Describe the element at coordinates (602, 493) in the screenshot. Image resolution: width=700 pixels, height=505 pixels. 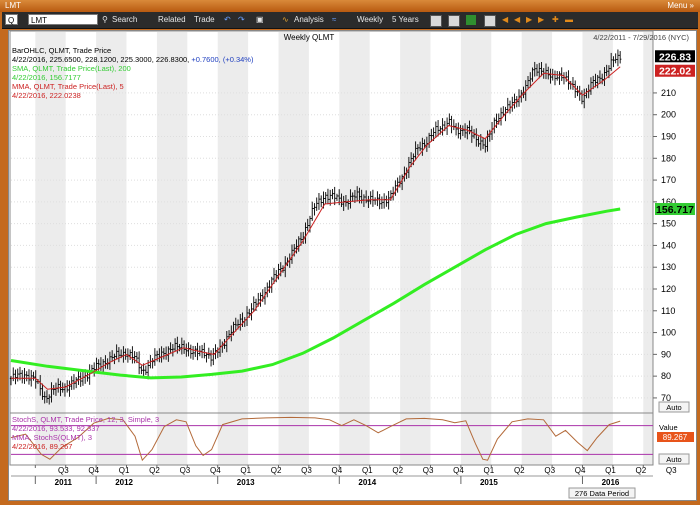
I see `data-period-button` at that location.